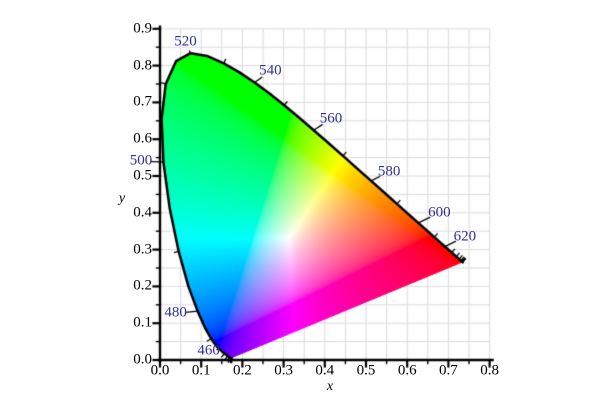 The width and height of the screenshot is (600, 400). What do you see at coordinates (439, 212) in the screenshot?
I see `wavelength-label-600: 600` at bounding box center [439, 212].